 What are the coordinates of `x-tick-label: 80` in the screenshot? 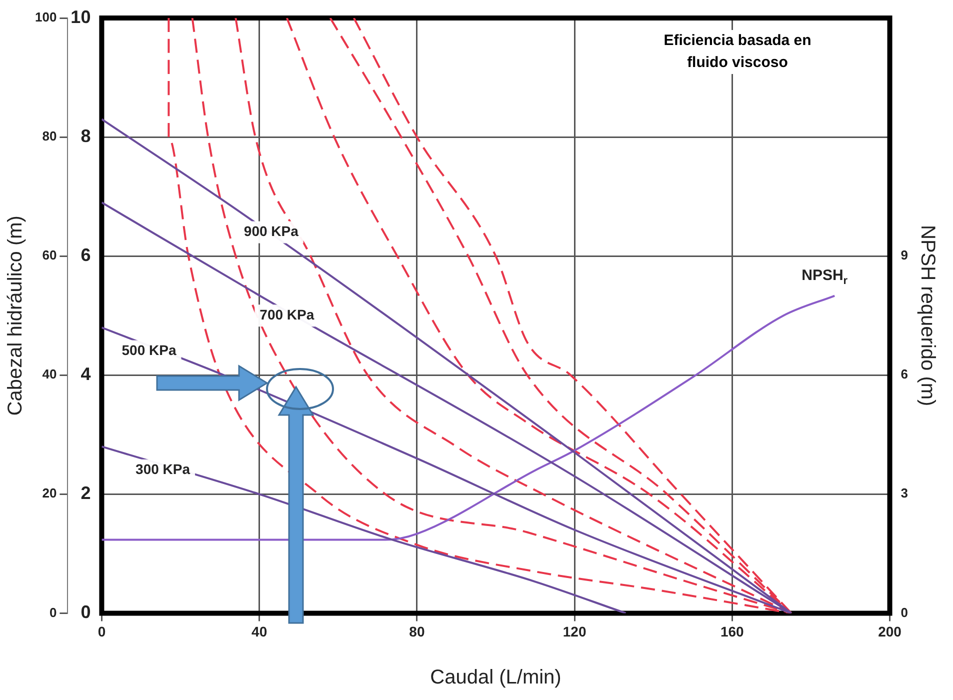 It's located at (417, 631).